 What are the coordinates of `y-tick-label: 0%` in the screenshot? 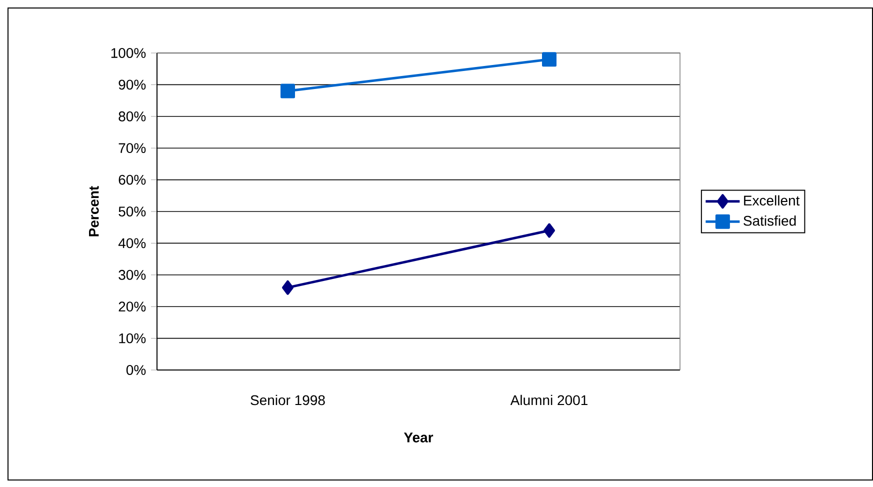 It's located at (136, 370).